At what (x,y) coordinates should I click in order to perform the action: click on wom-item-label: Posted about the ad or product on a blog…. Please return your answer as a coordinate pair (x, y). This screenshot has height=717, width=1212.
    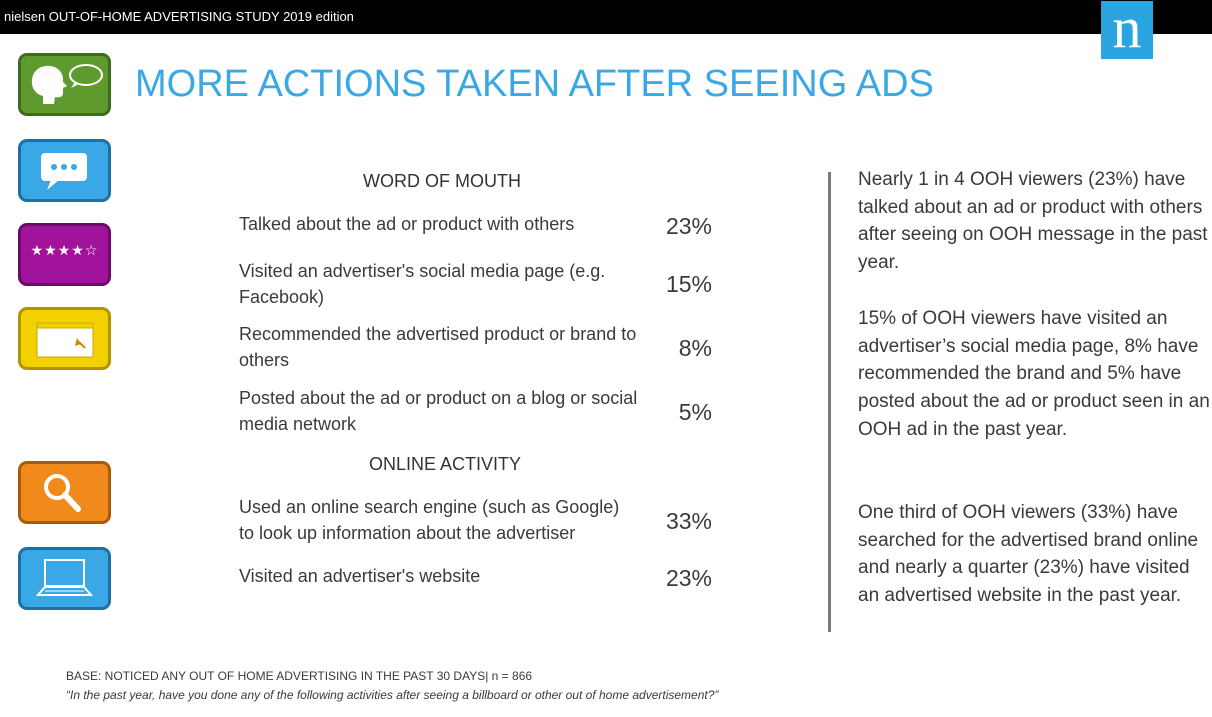
    Looking at the image, I should click on (438, 411).